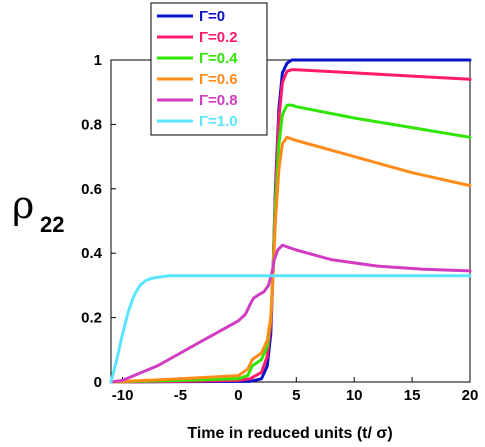  What do you see at coordinates (98, 382) in the screenshot?
I see `y-tick-label: 0` at bounding box center [98, 382].